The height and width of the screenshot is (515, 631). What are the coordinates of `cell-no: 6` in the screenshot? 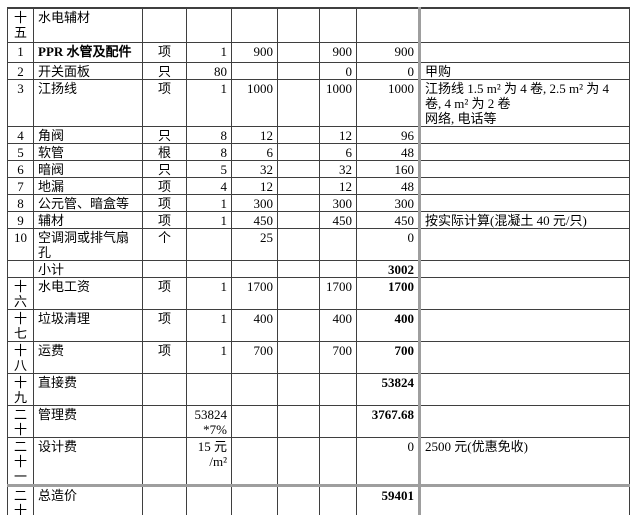 It's located at (20, 168).